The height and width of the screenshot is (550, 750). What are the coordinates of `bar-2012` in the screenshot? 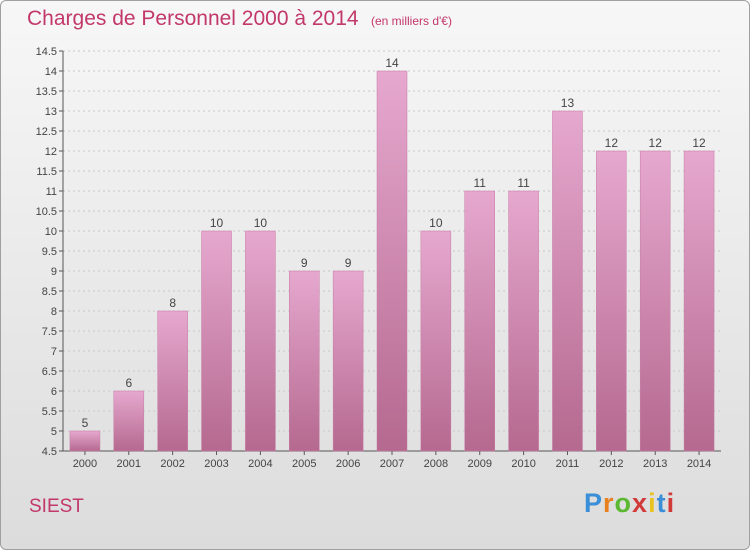 It's located at (611, 301).